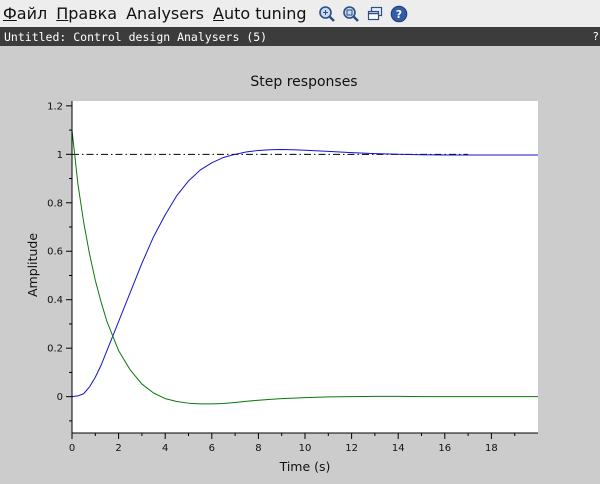 The width and height of the screenshot is (600, 484). I want to click on window-title: Untitled: Control design Analysers (5), so click(136, 36).